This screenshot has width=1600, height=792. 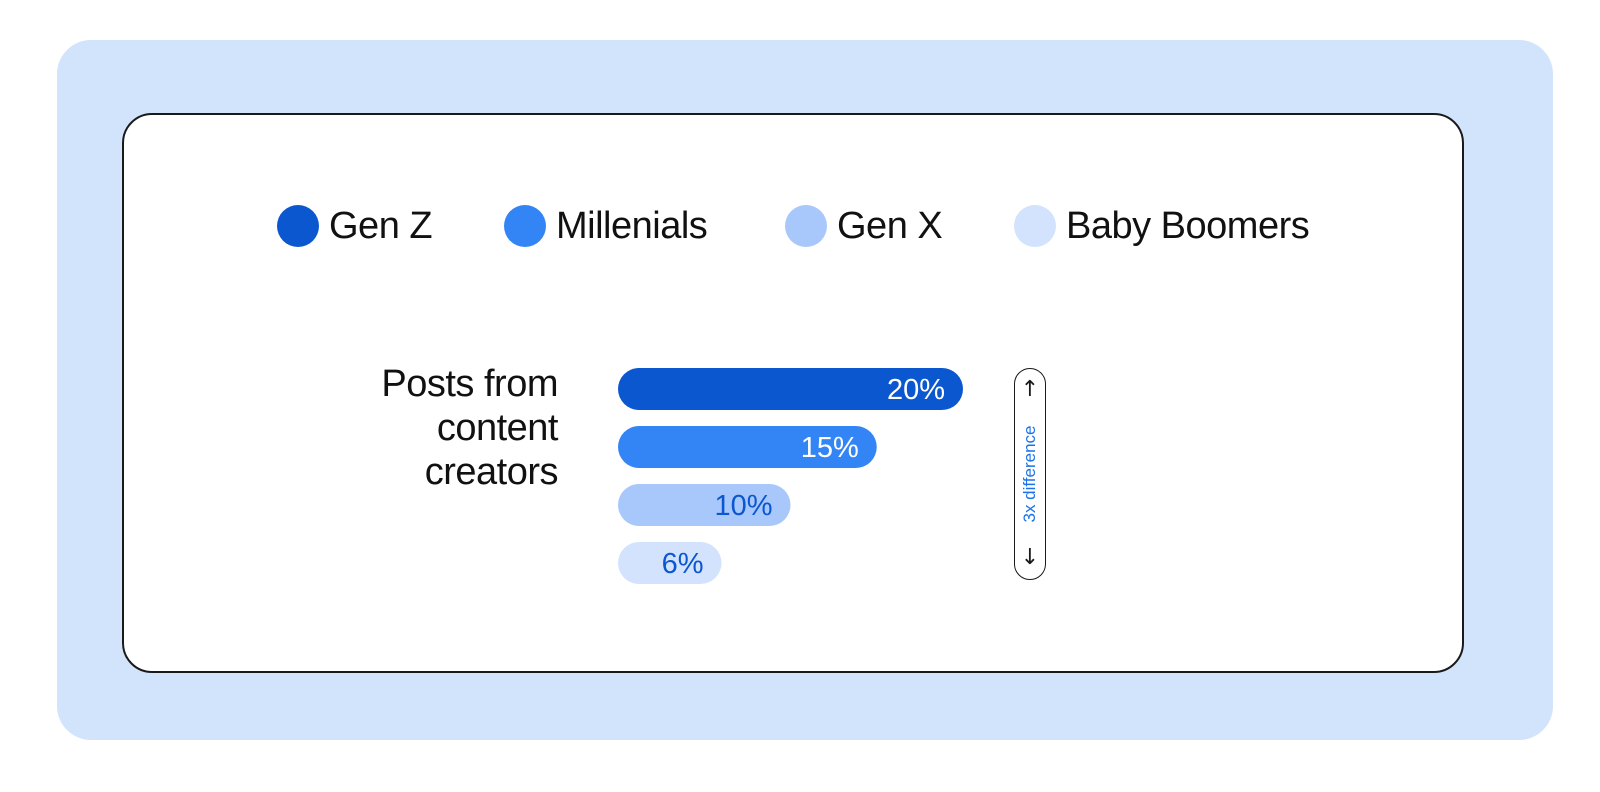 What do you see at coordinates (298, 226) in the screenshot?
I see `legend-swatch-gen-z` at bounding box center [298, 226].